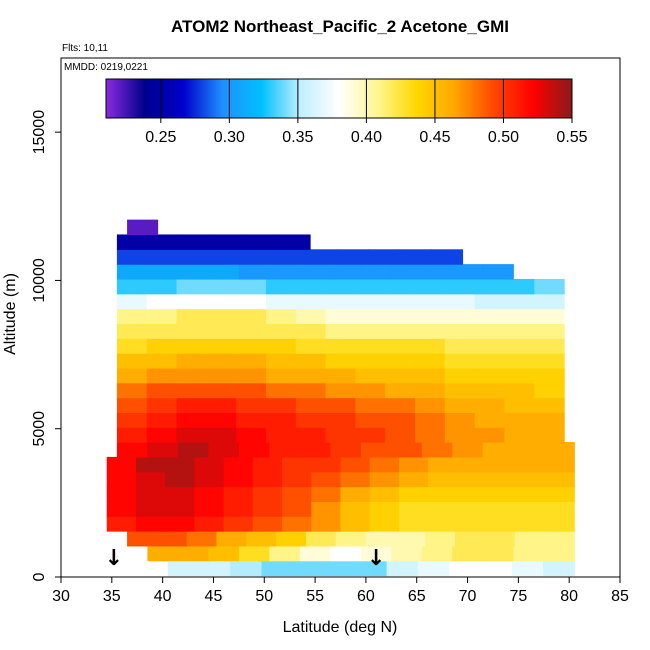 Image resolution: width=650 pixels, height=650 pixels. What do you see at coordinates (518, 596) in the screenshot?
I see `x-tick-label: 75` at bounding box center [518, 596].